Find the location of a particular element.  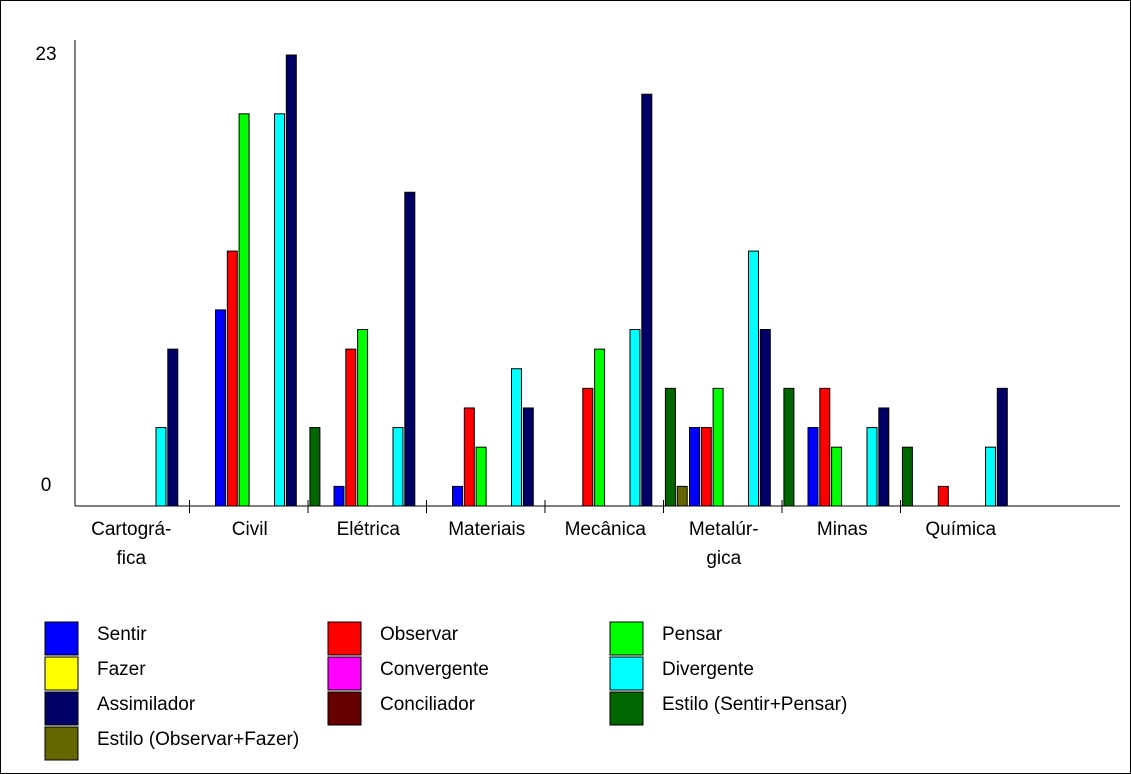

y-tick-label: 0 is located at coordinates (46, 485).